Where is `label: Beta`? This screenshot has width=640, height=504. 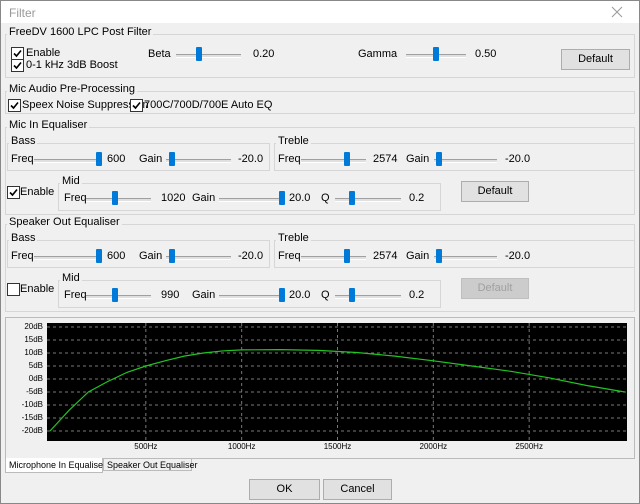 label: Beta is located at coordinates (159, 54).